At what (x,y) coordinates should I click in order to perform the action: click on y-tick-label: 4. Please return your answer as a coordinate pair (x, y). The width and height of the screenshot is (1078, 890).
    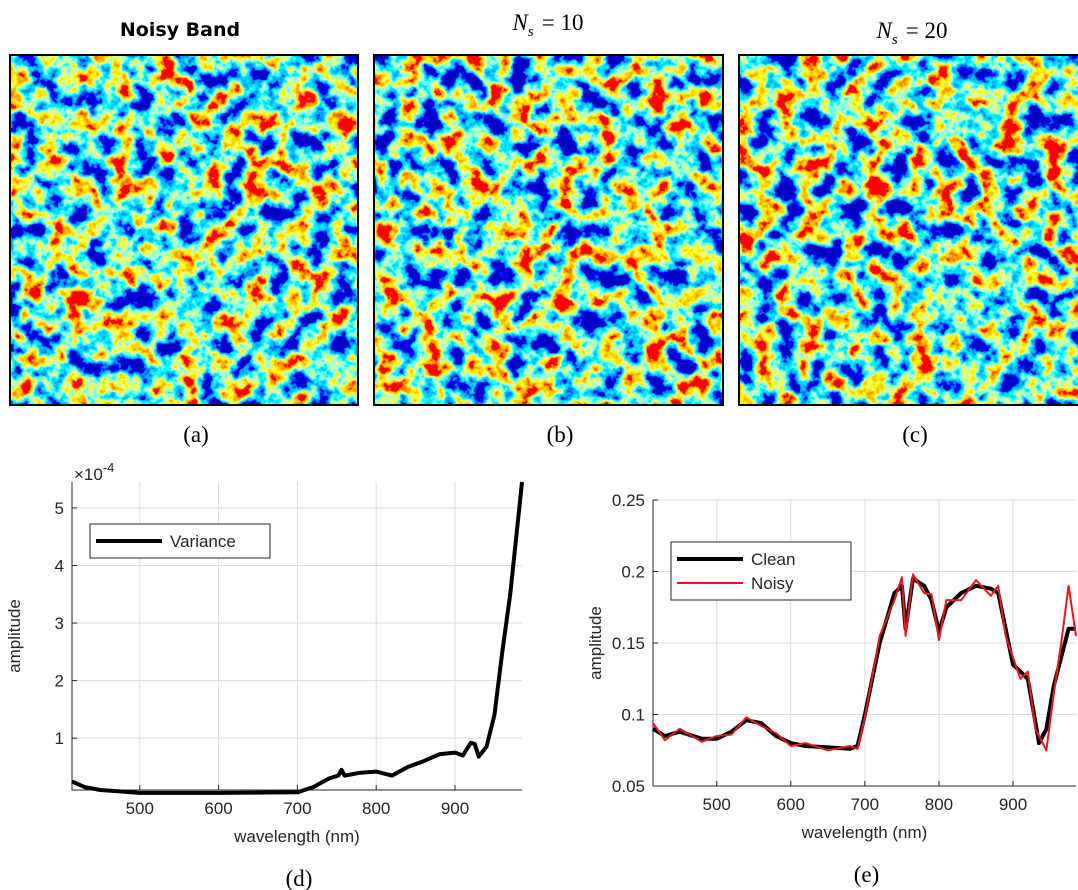
    Looking at the image, I should click on (59, 565).